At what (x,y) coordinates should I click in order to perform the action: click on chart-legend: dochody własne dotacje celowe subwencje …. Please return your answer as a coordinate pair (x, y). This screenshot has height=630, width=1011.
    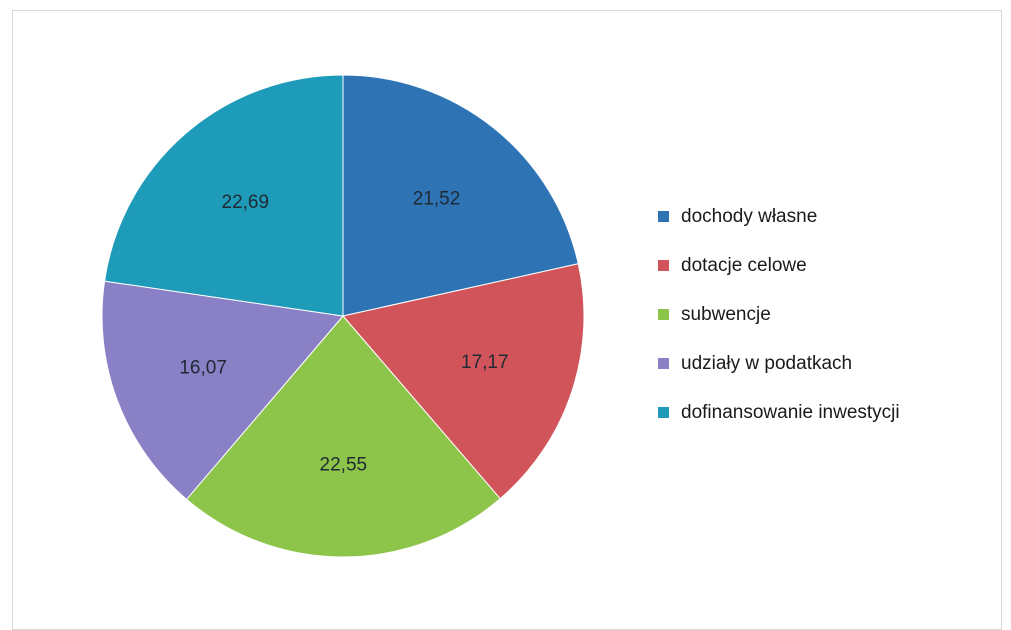
    Looking at the image, I should click on (833, 326).